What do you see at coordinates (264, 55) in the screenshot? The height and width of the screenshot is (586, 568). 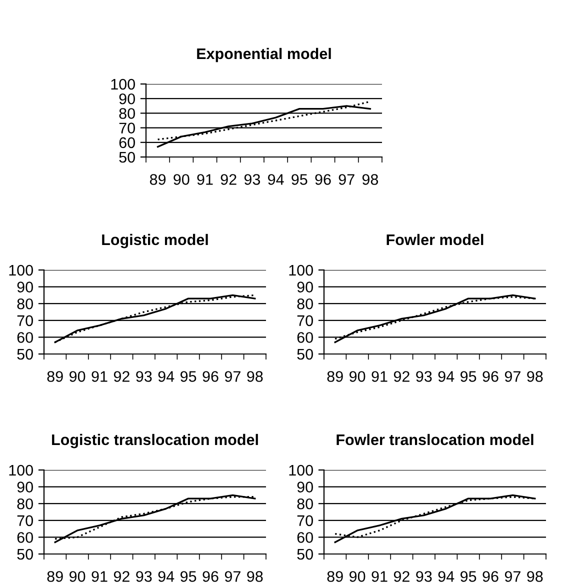 I see `chart-title: Exponential model` at bounding box center [264, 55].